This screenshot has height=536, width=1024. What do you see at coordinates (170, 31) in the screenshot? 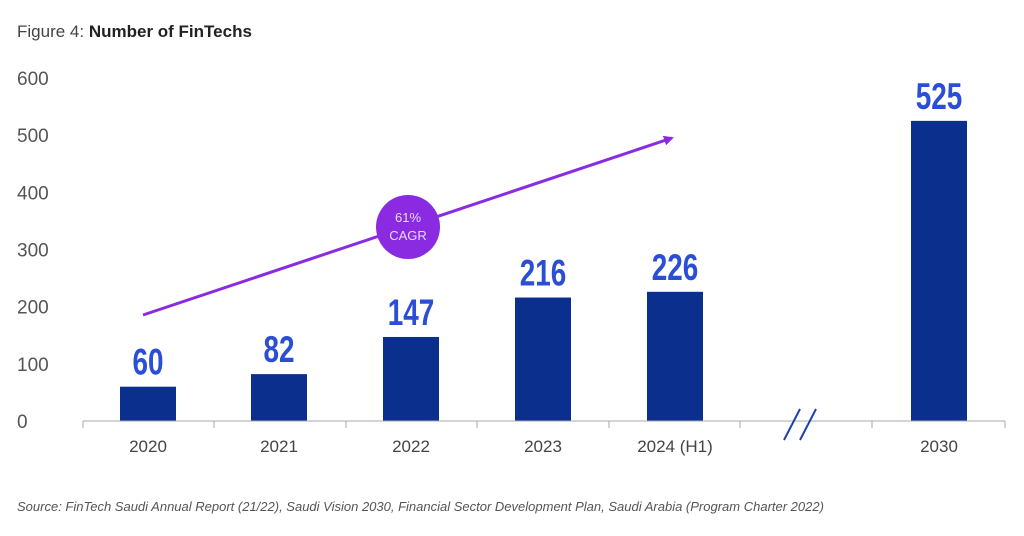
I see `figure-title: Number of FinTechs` at bounding box center [170, 31].